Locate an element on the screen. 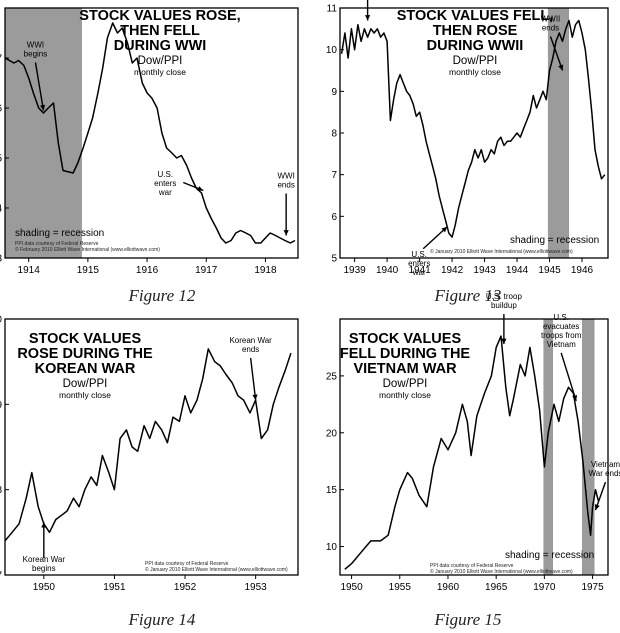 The image size is (620, 633). x-tick-label: 1915 is located at coordinates (88, 270).